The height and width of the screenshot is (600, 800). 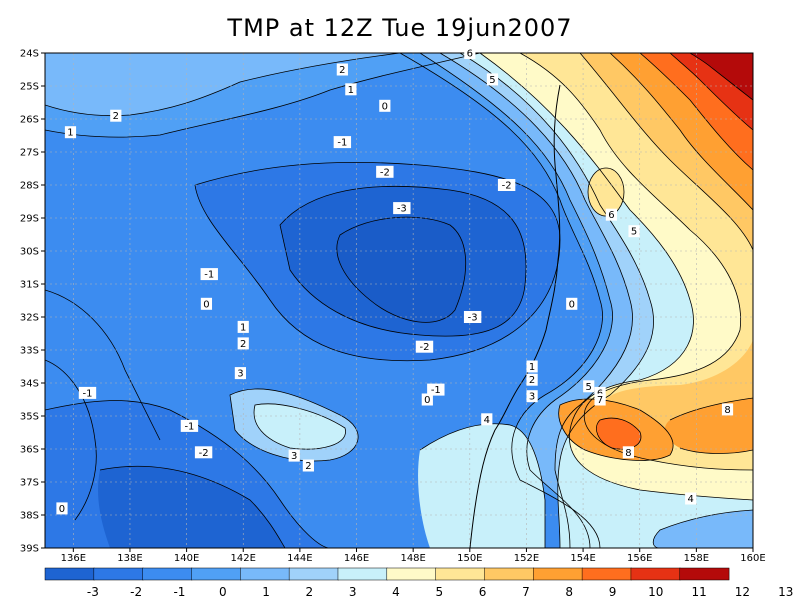 What do you see at coordinates (400, 28) in the screenshot?
I see `map-title: TMP at 12Z Tue 19jun2007` at bounding box center [400, 28].